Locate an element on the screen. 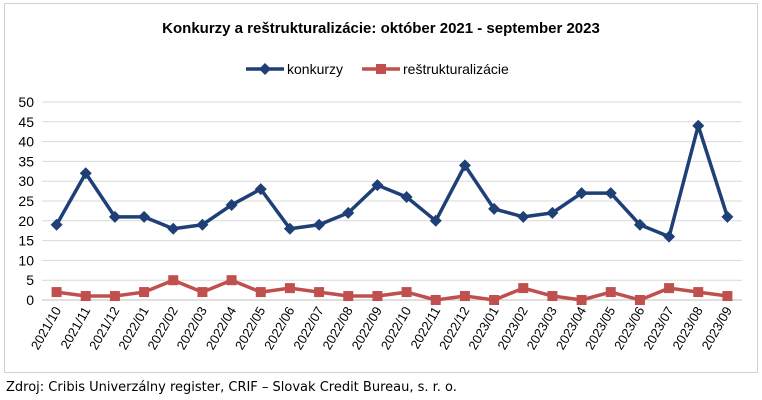 The height and width of the screenshot is (400, 762). series-line is located at coordinates (392, 290).